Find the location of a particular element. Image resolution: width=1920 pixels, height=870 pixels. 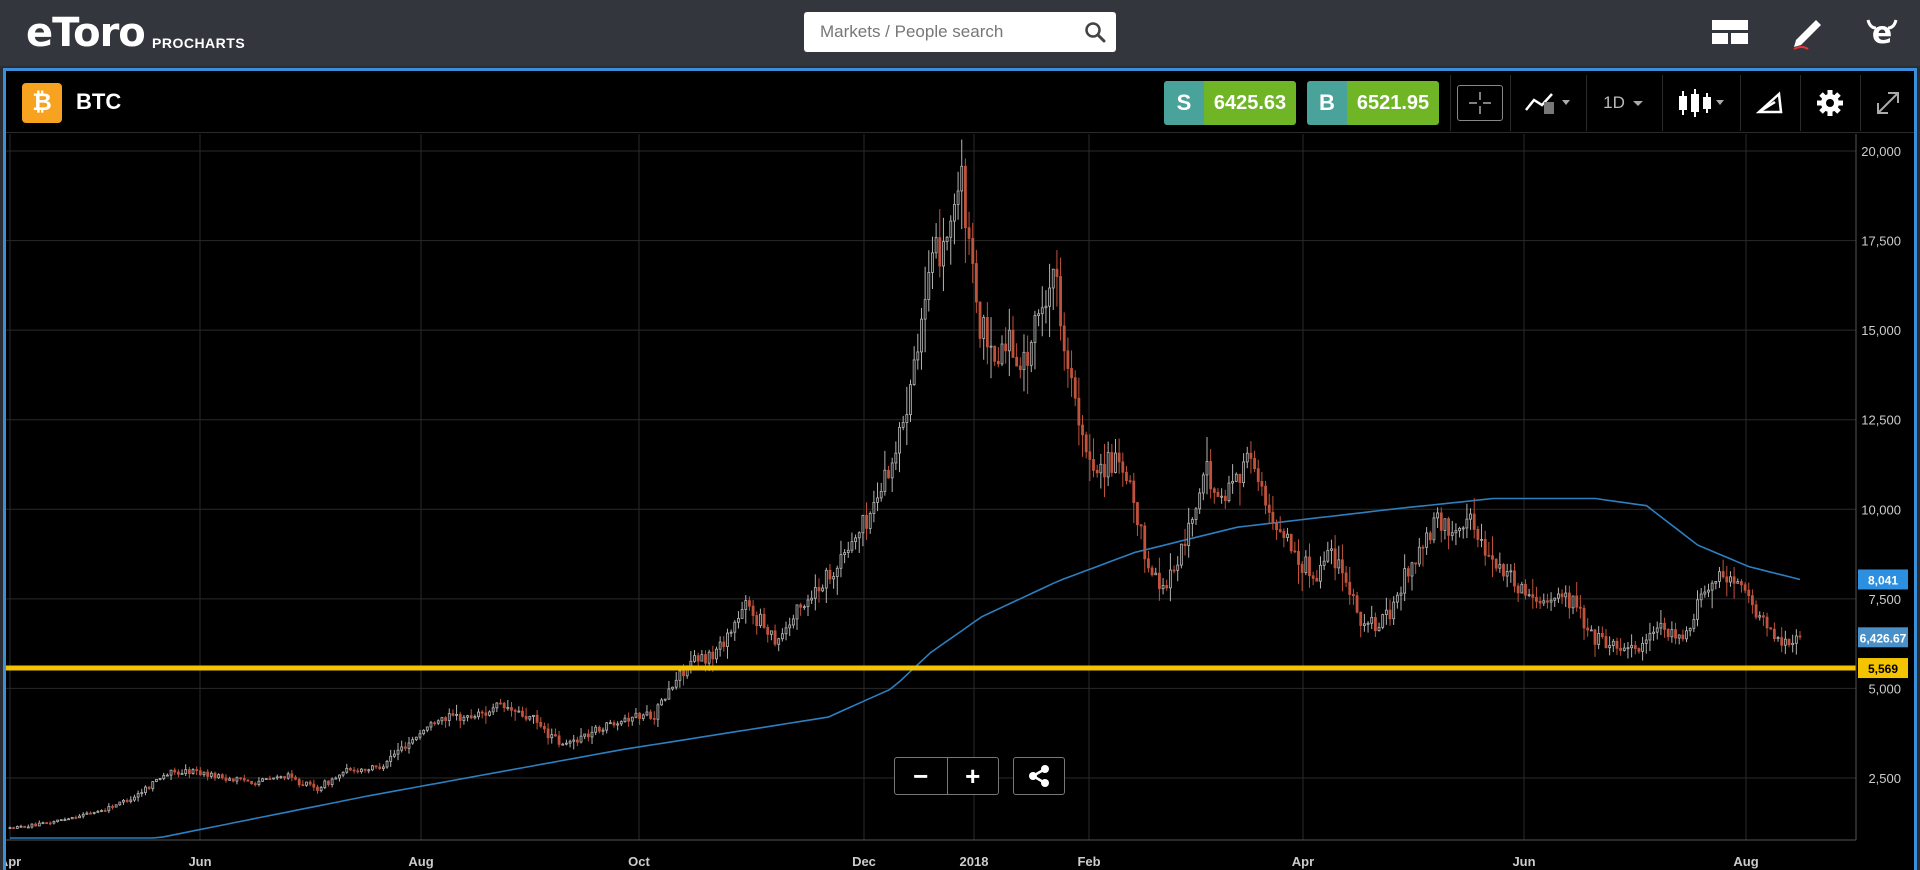

sell-price: 6425.63 is located at coordinates (1250, 103).